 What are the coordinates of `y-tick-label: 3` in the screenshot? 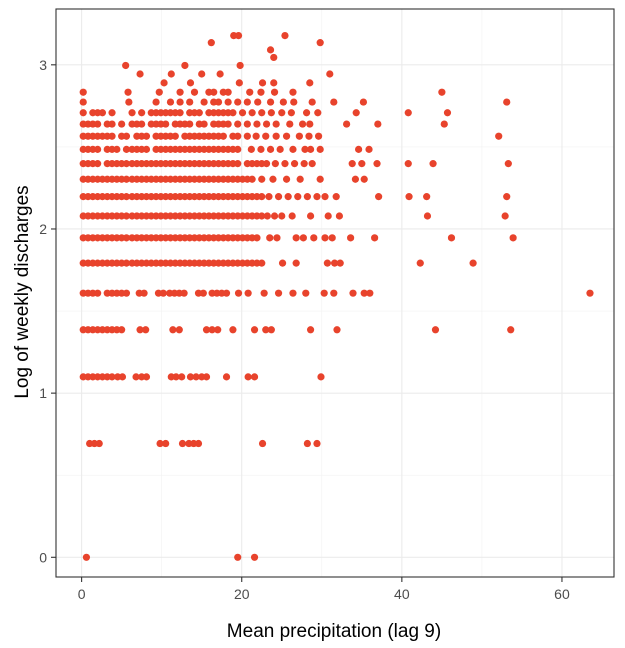 It's located at (43, 65).